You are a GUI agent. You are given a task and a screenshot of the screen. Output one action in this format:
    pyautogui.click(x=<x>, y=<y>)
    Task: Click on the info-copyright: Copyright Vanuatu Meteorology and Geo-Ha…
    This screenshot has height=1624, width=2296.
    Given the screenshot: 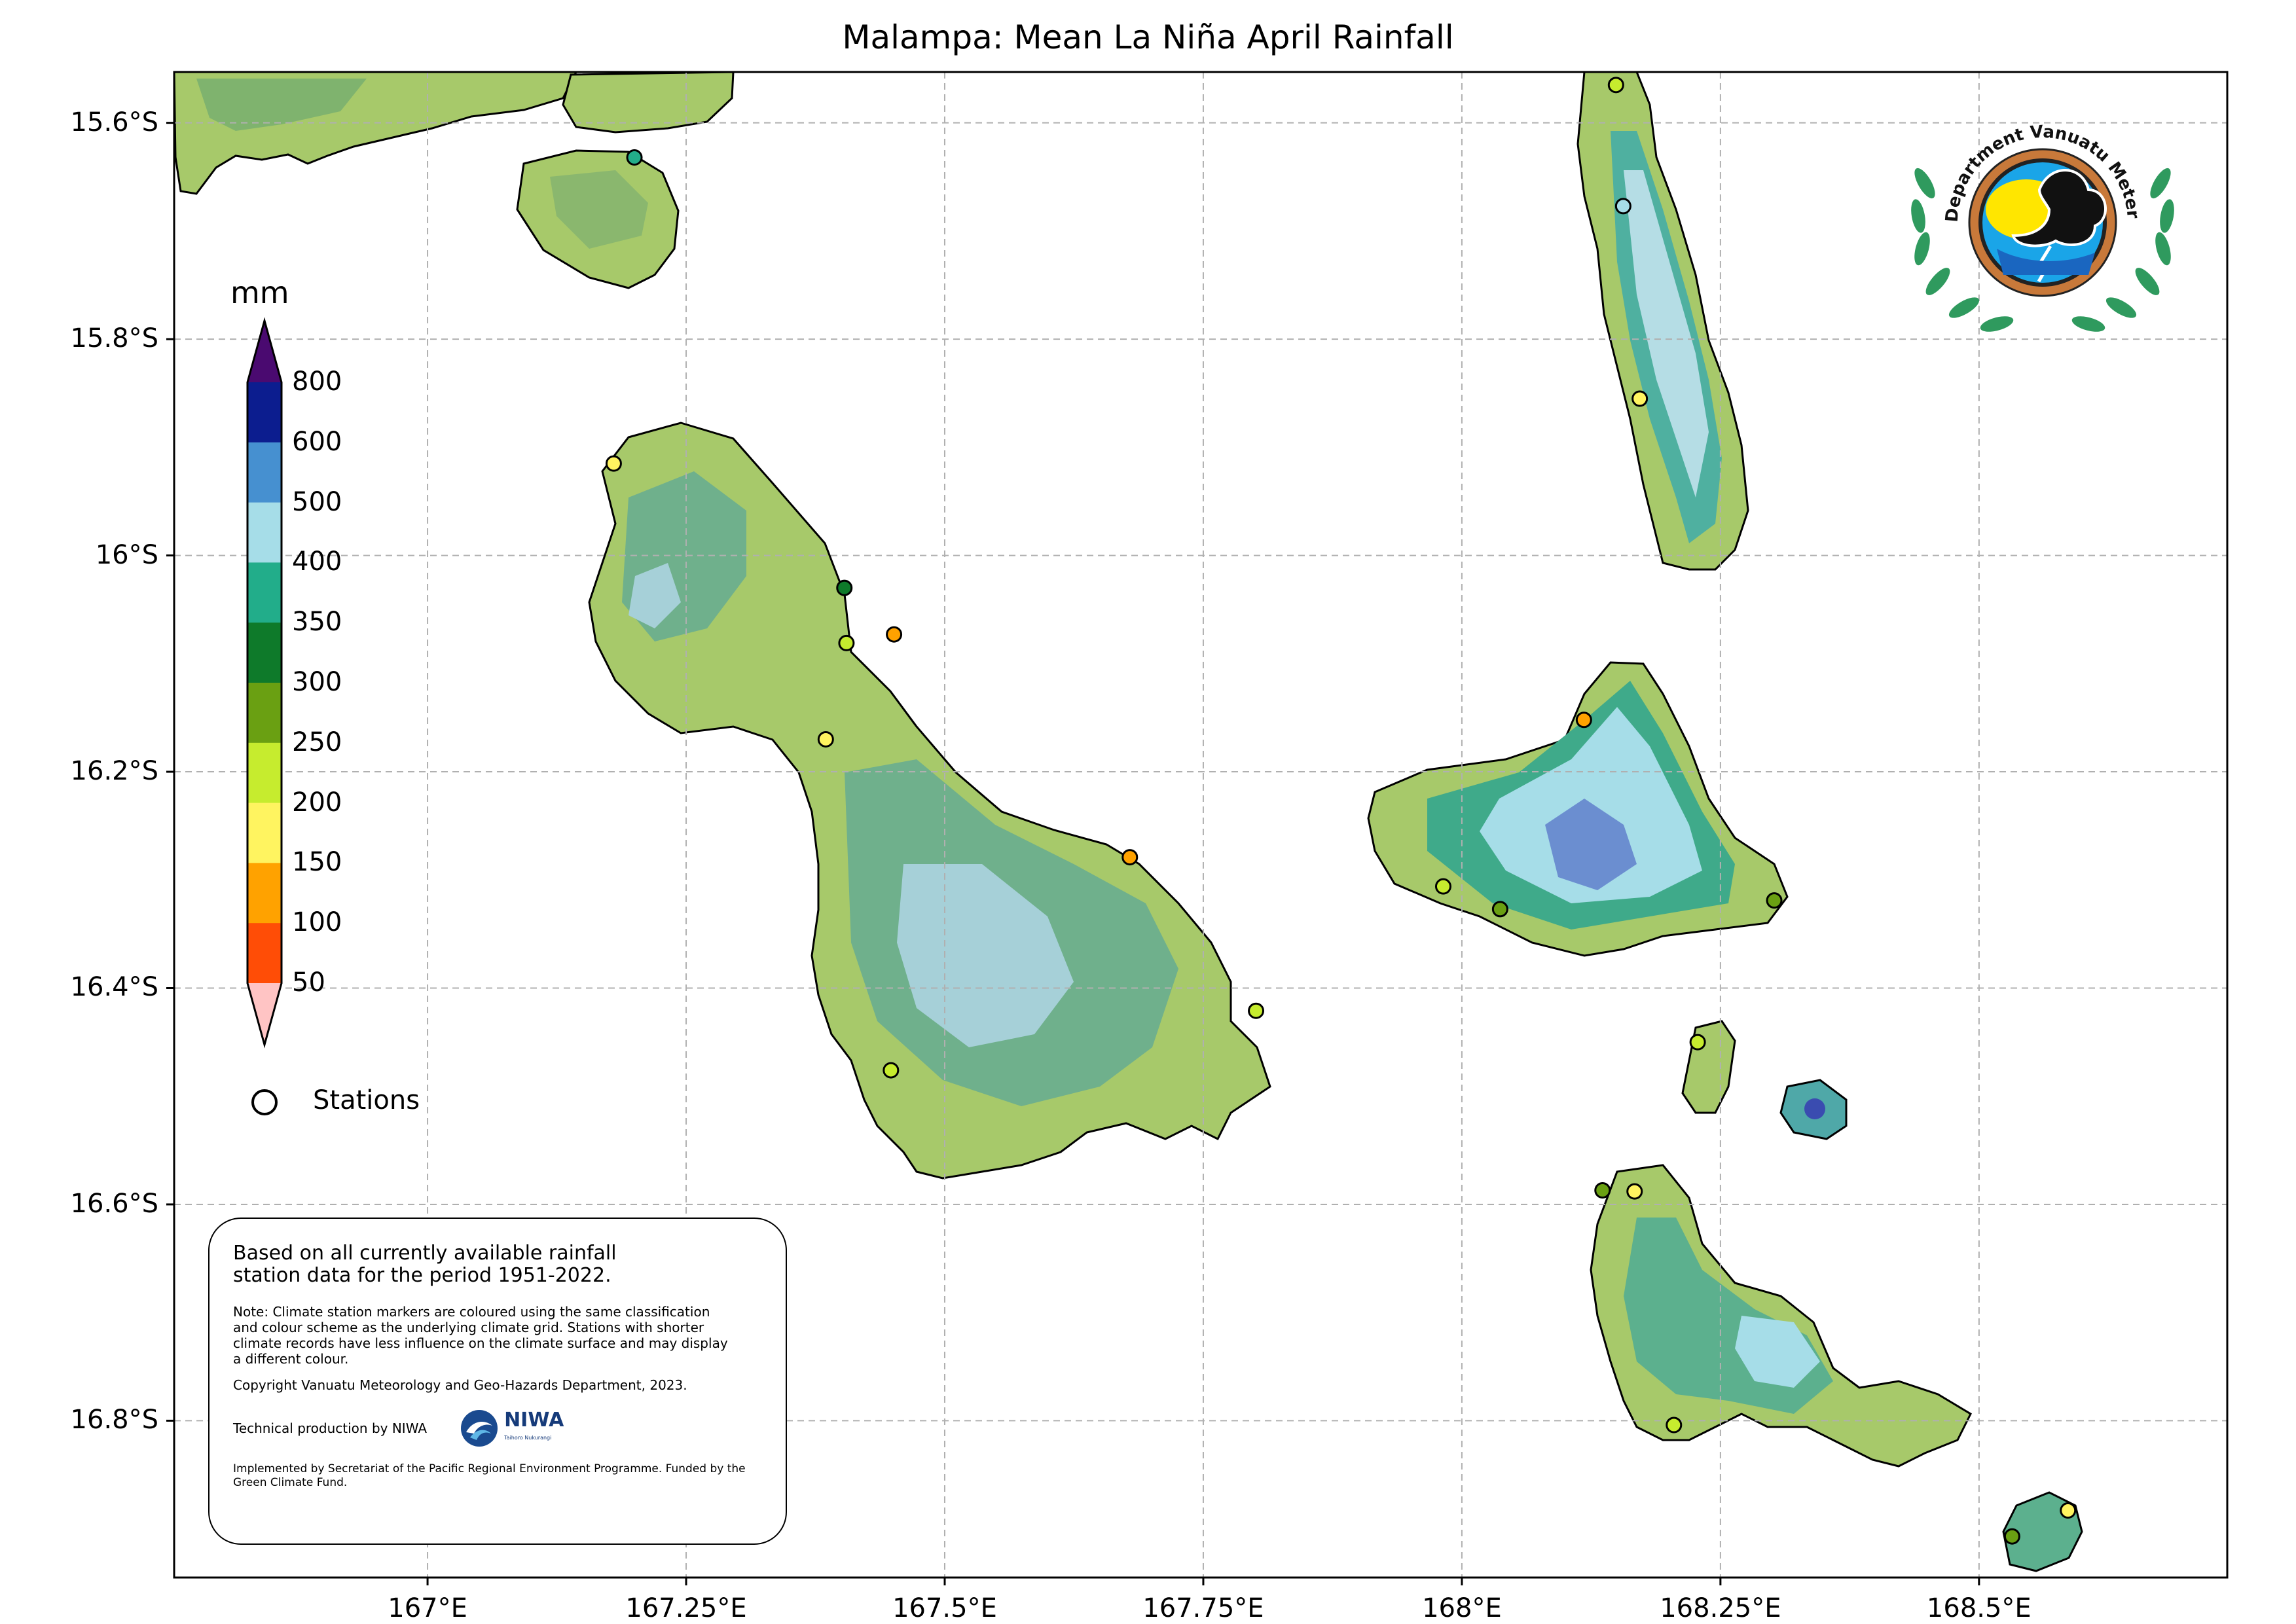 What is the action you would take?
    pyautogui.click(x=460, y=1385)
    